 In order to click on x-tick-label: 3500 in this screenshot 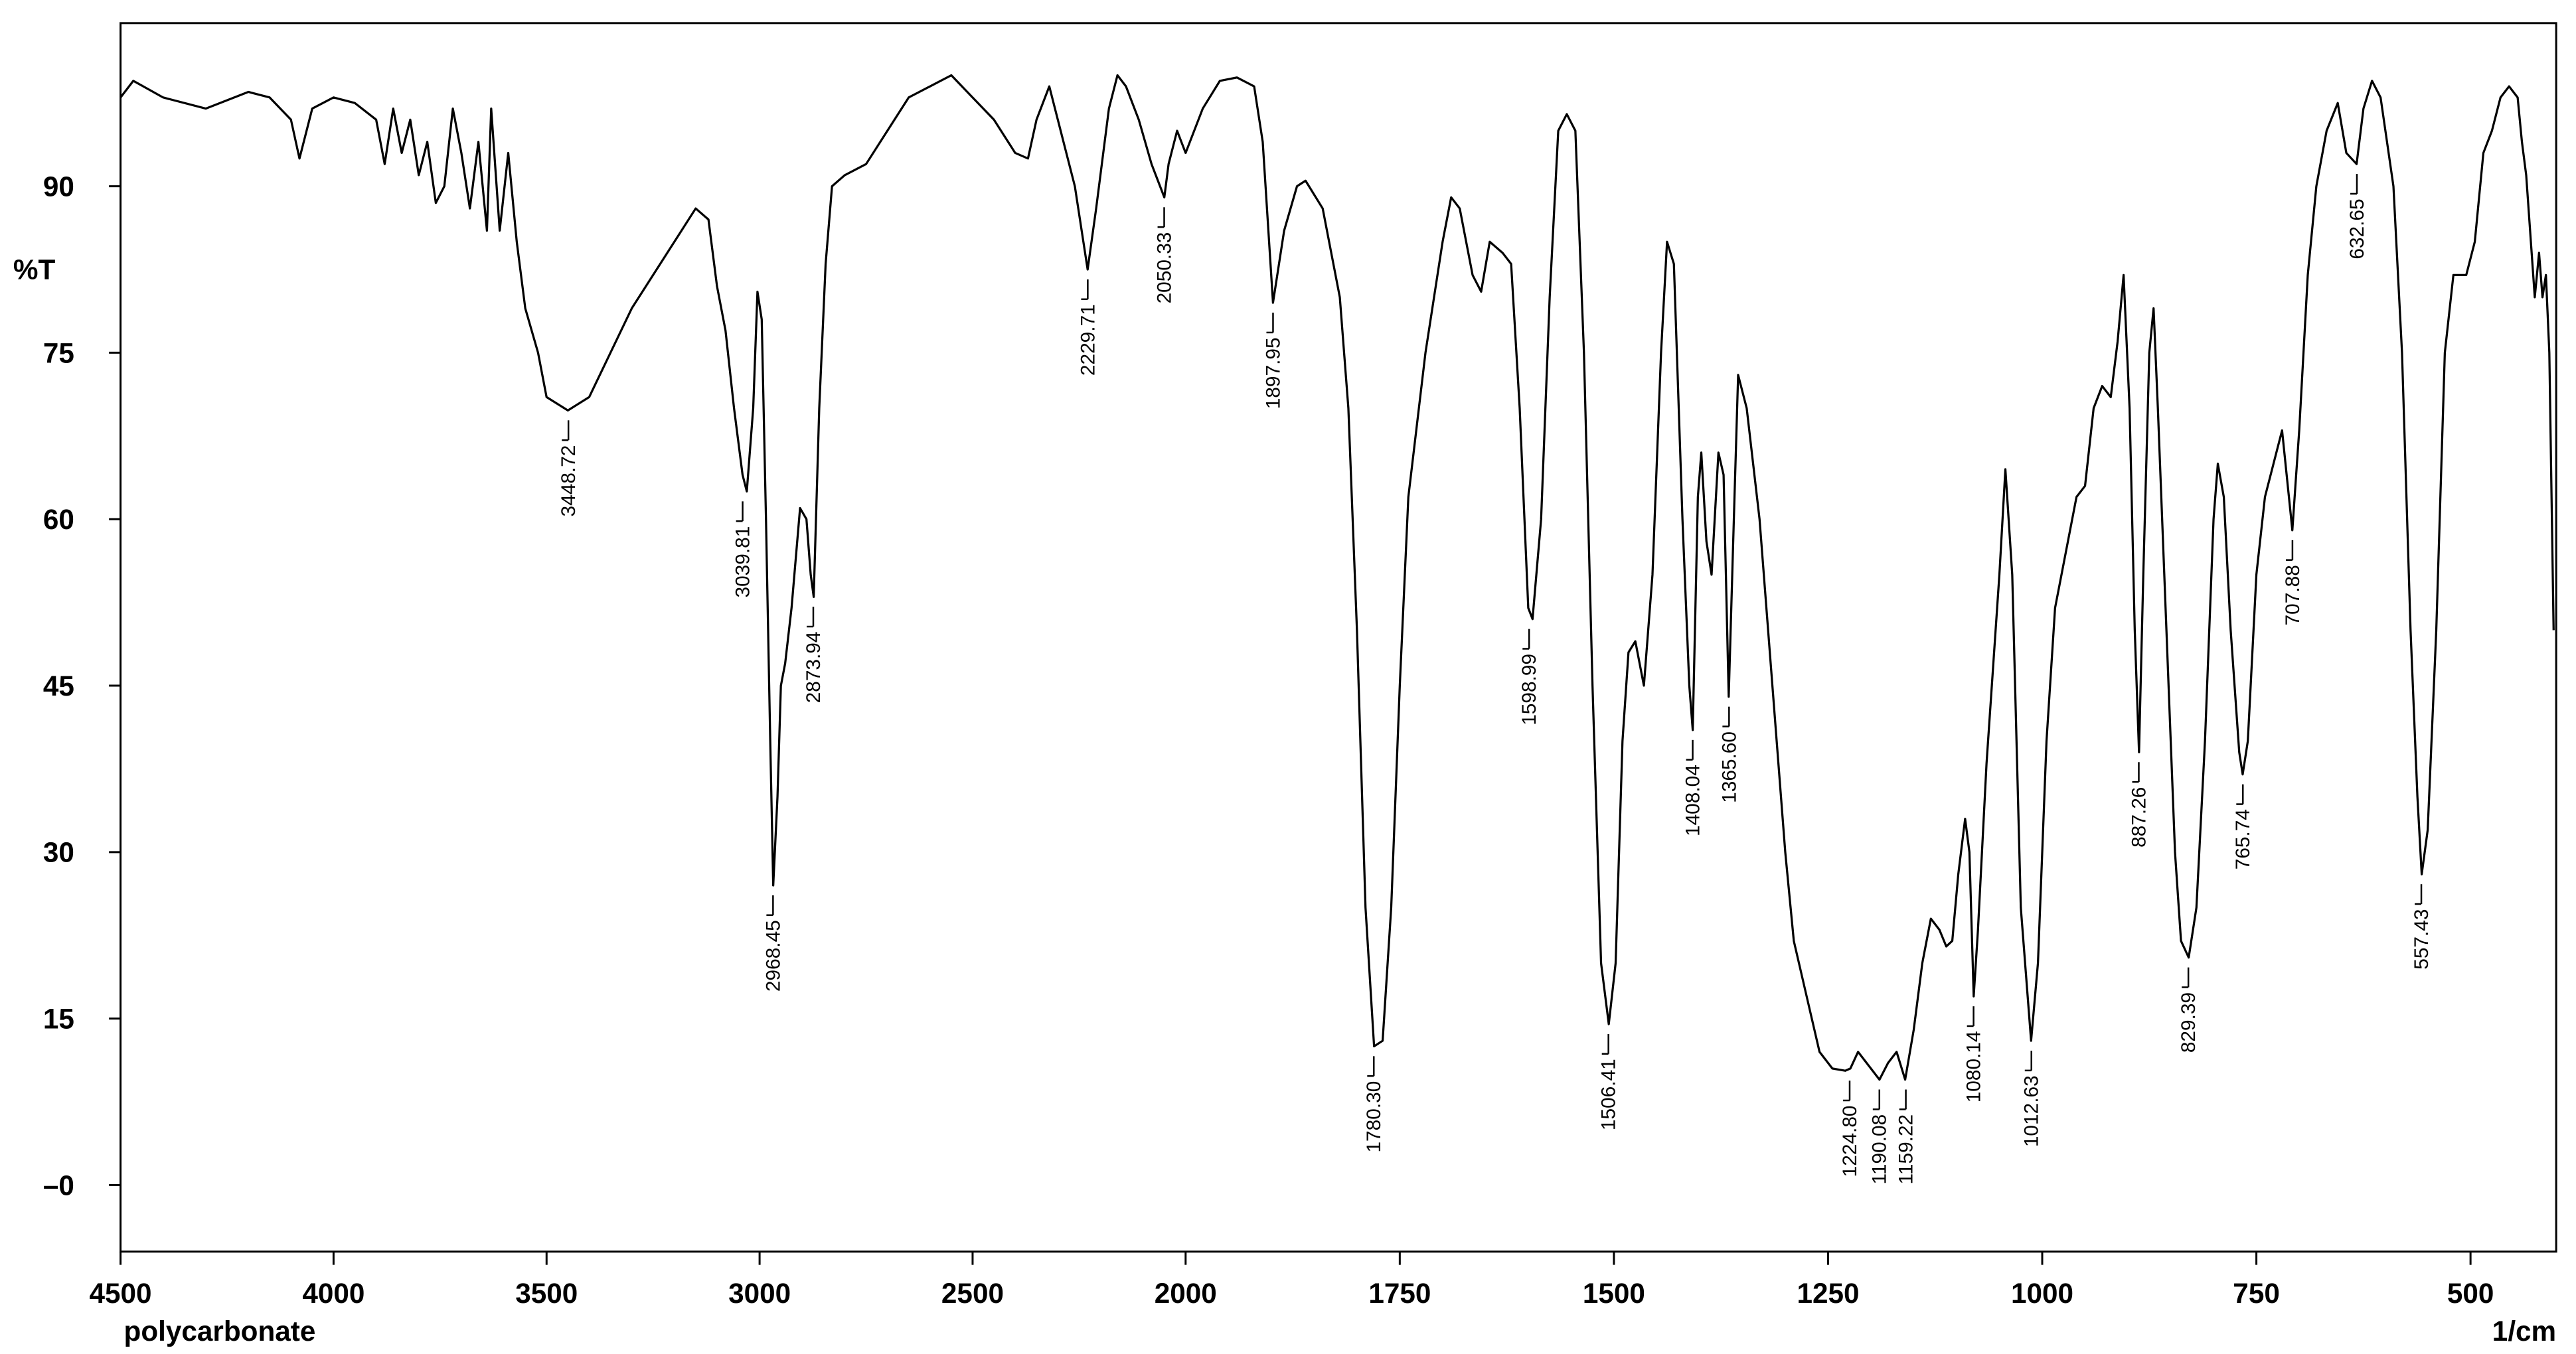, I will do `click(546, 1293)`.